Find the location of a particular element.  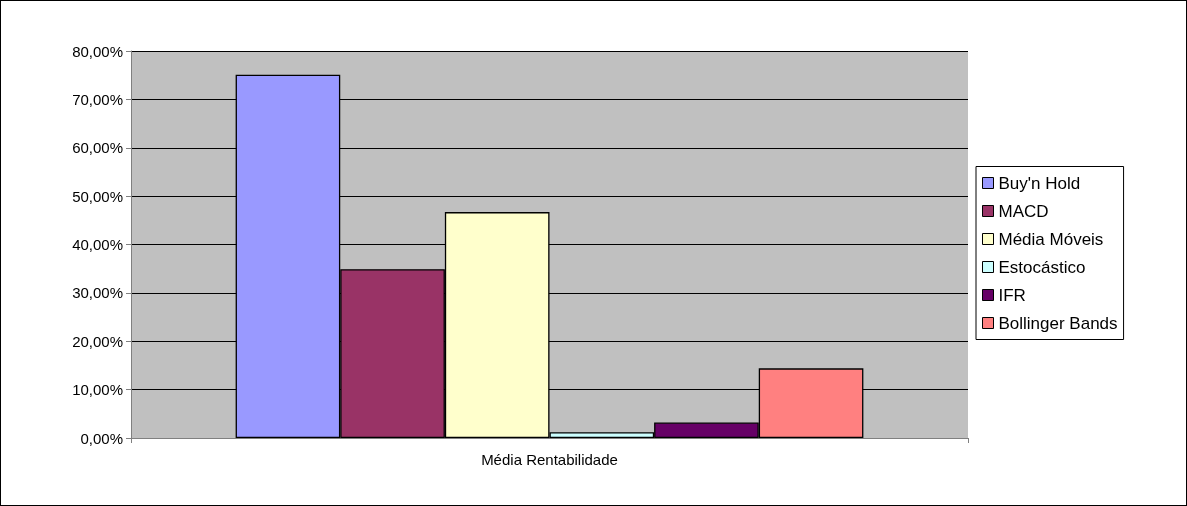

y-tick-label: 20,00% is located at coordinates (97, 341).